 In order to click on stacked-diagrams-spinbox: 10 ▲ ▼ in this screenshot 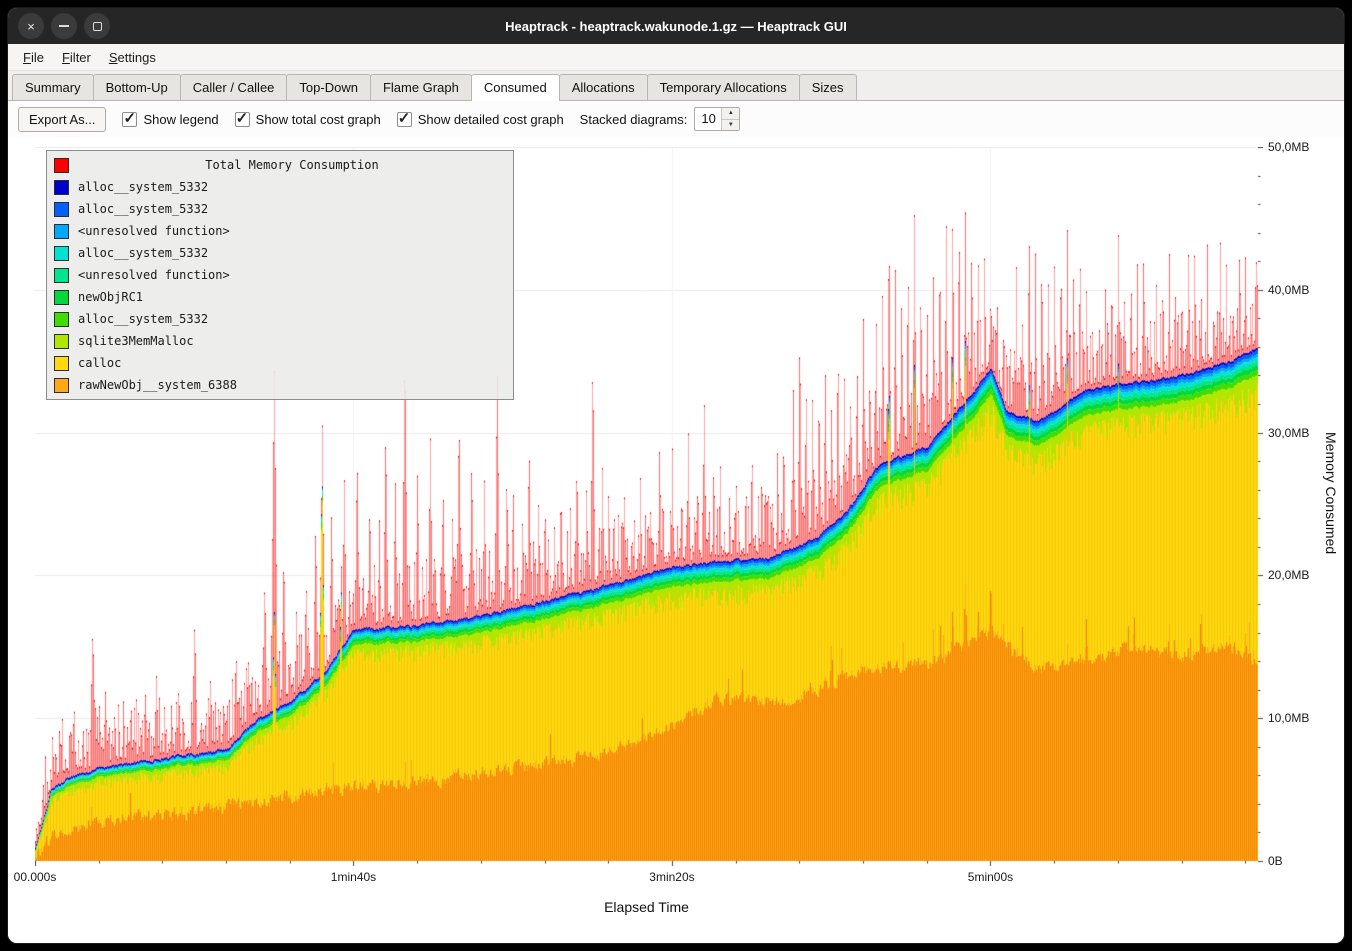, I will do `click(717, 119)`.